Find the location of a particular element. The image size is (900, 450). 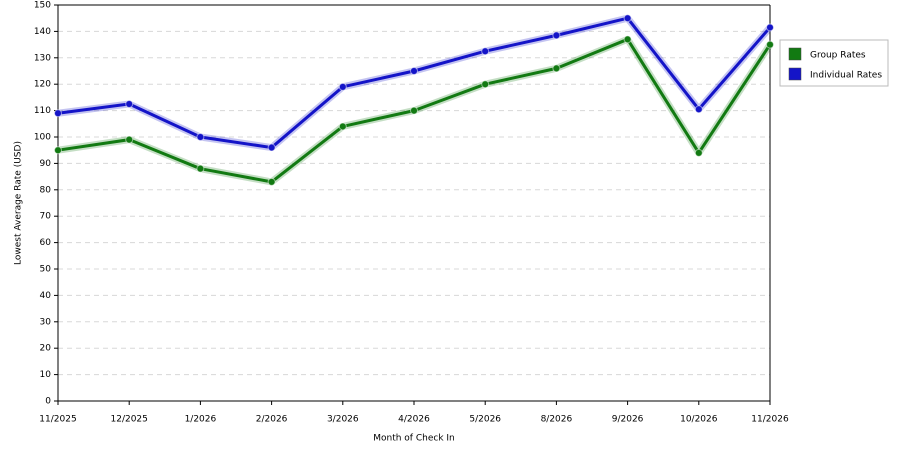

x-tick-label: 9/2026 is located at coordinates (628, 420).